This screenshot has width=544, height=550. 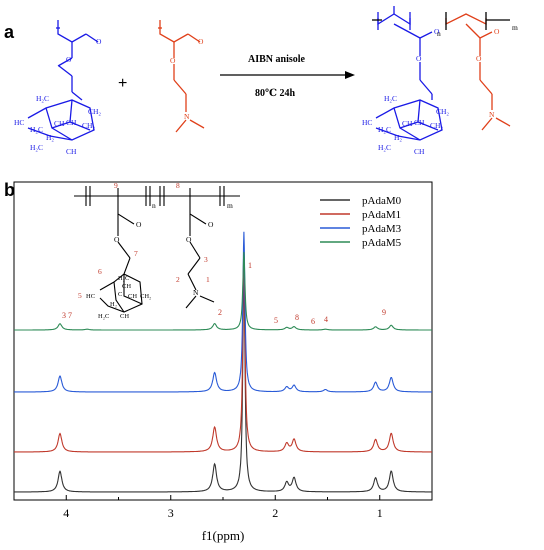 I want to click on legend: pAdaM0 pAdaM1 pAdaM3 pAdaM5, so click(x=361, y=222).